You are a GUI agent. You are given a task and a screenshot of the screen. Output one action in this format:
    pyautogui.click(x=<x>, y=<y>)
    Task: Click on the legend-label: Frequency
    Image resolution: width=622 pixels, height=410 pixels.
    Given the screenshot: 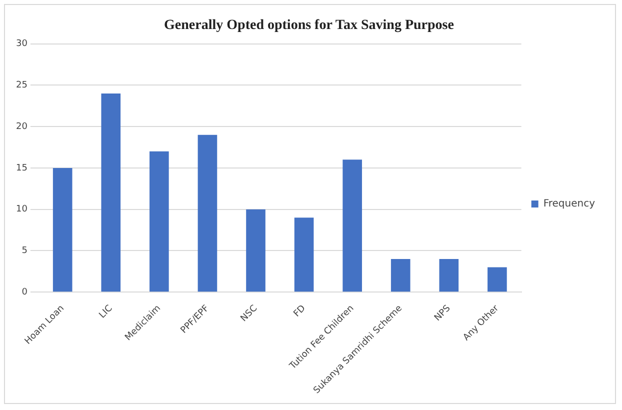 What is the action you would take?
    pyautogui.click(x=569, y=204)
    